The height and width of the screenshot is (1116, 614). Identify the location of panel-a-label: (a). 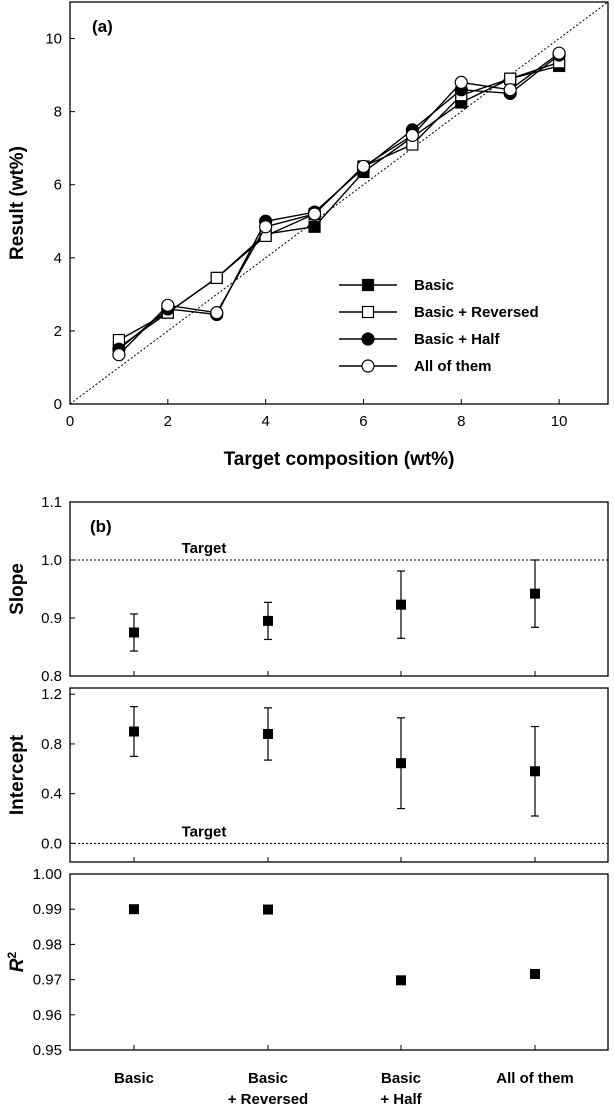
(102, 26).